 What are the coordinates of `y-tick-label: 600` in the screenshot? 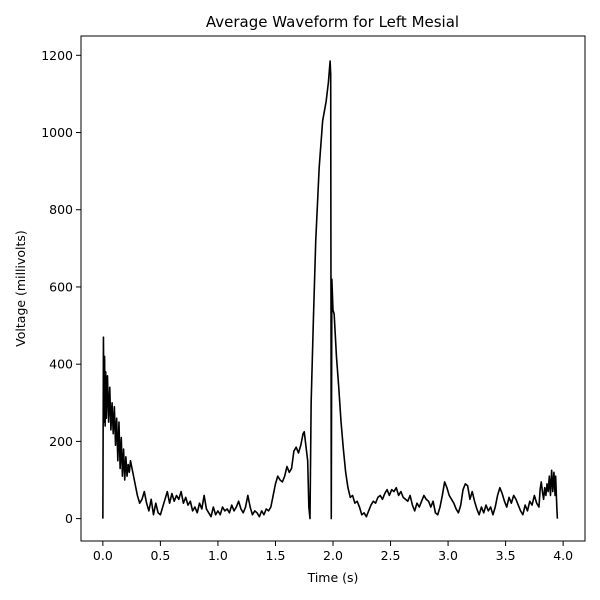 It's located at (61, 286).